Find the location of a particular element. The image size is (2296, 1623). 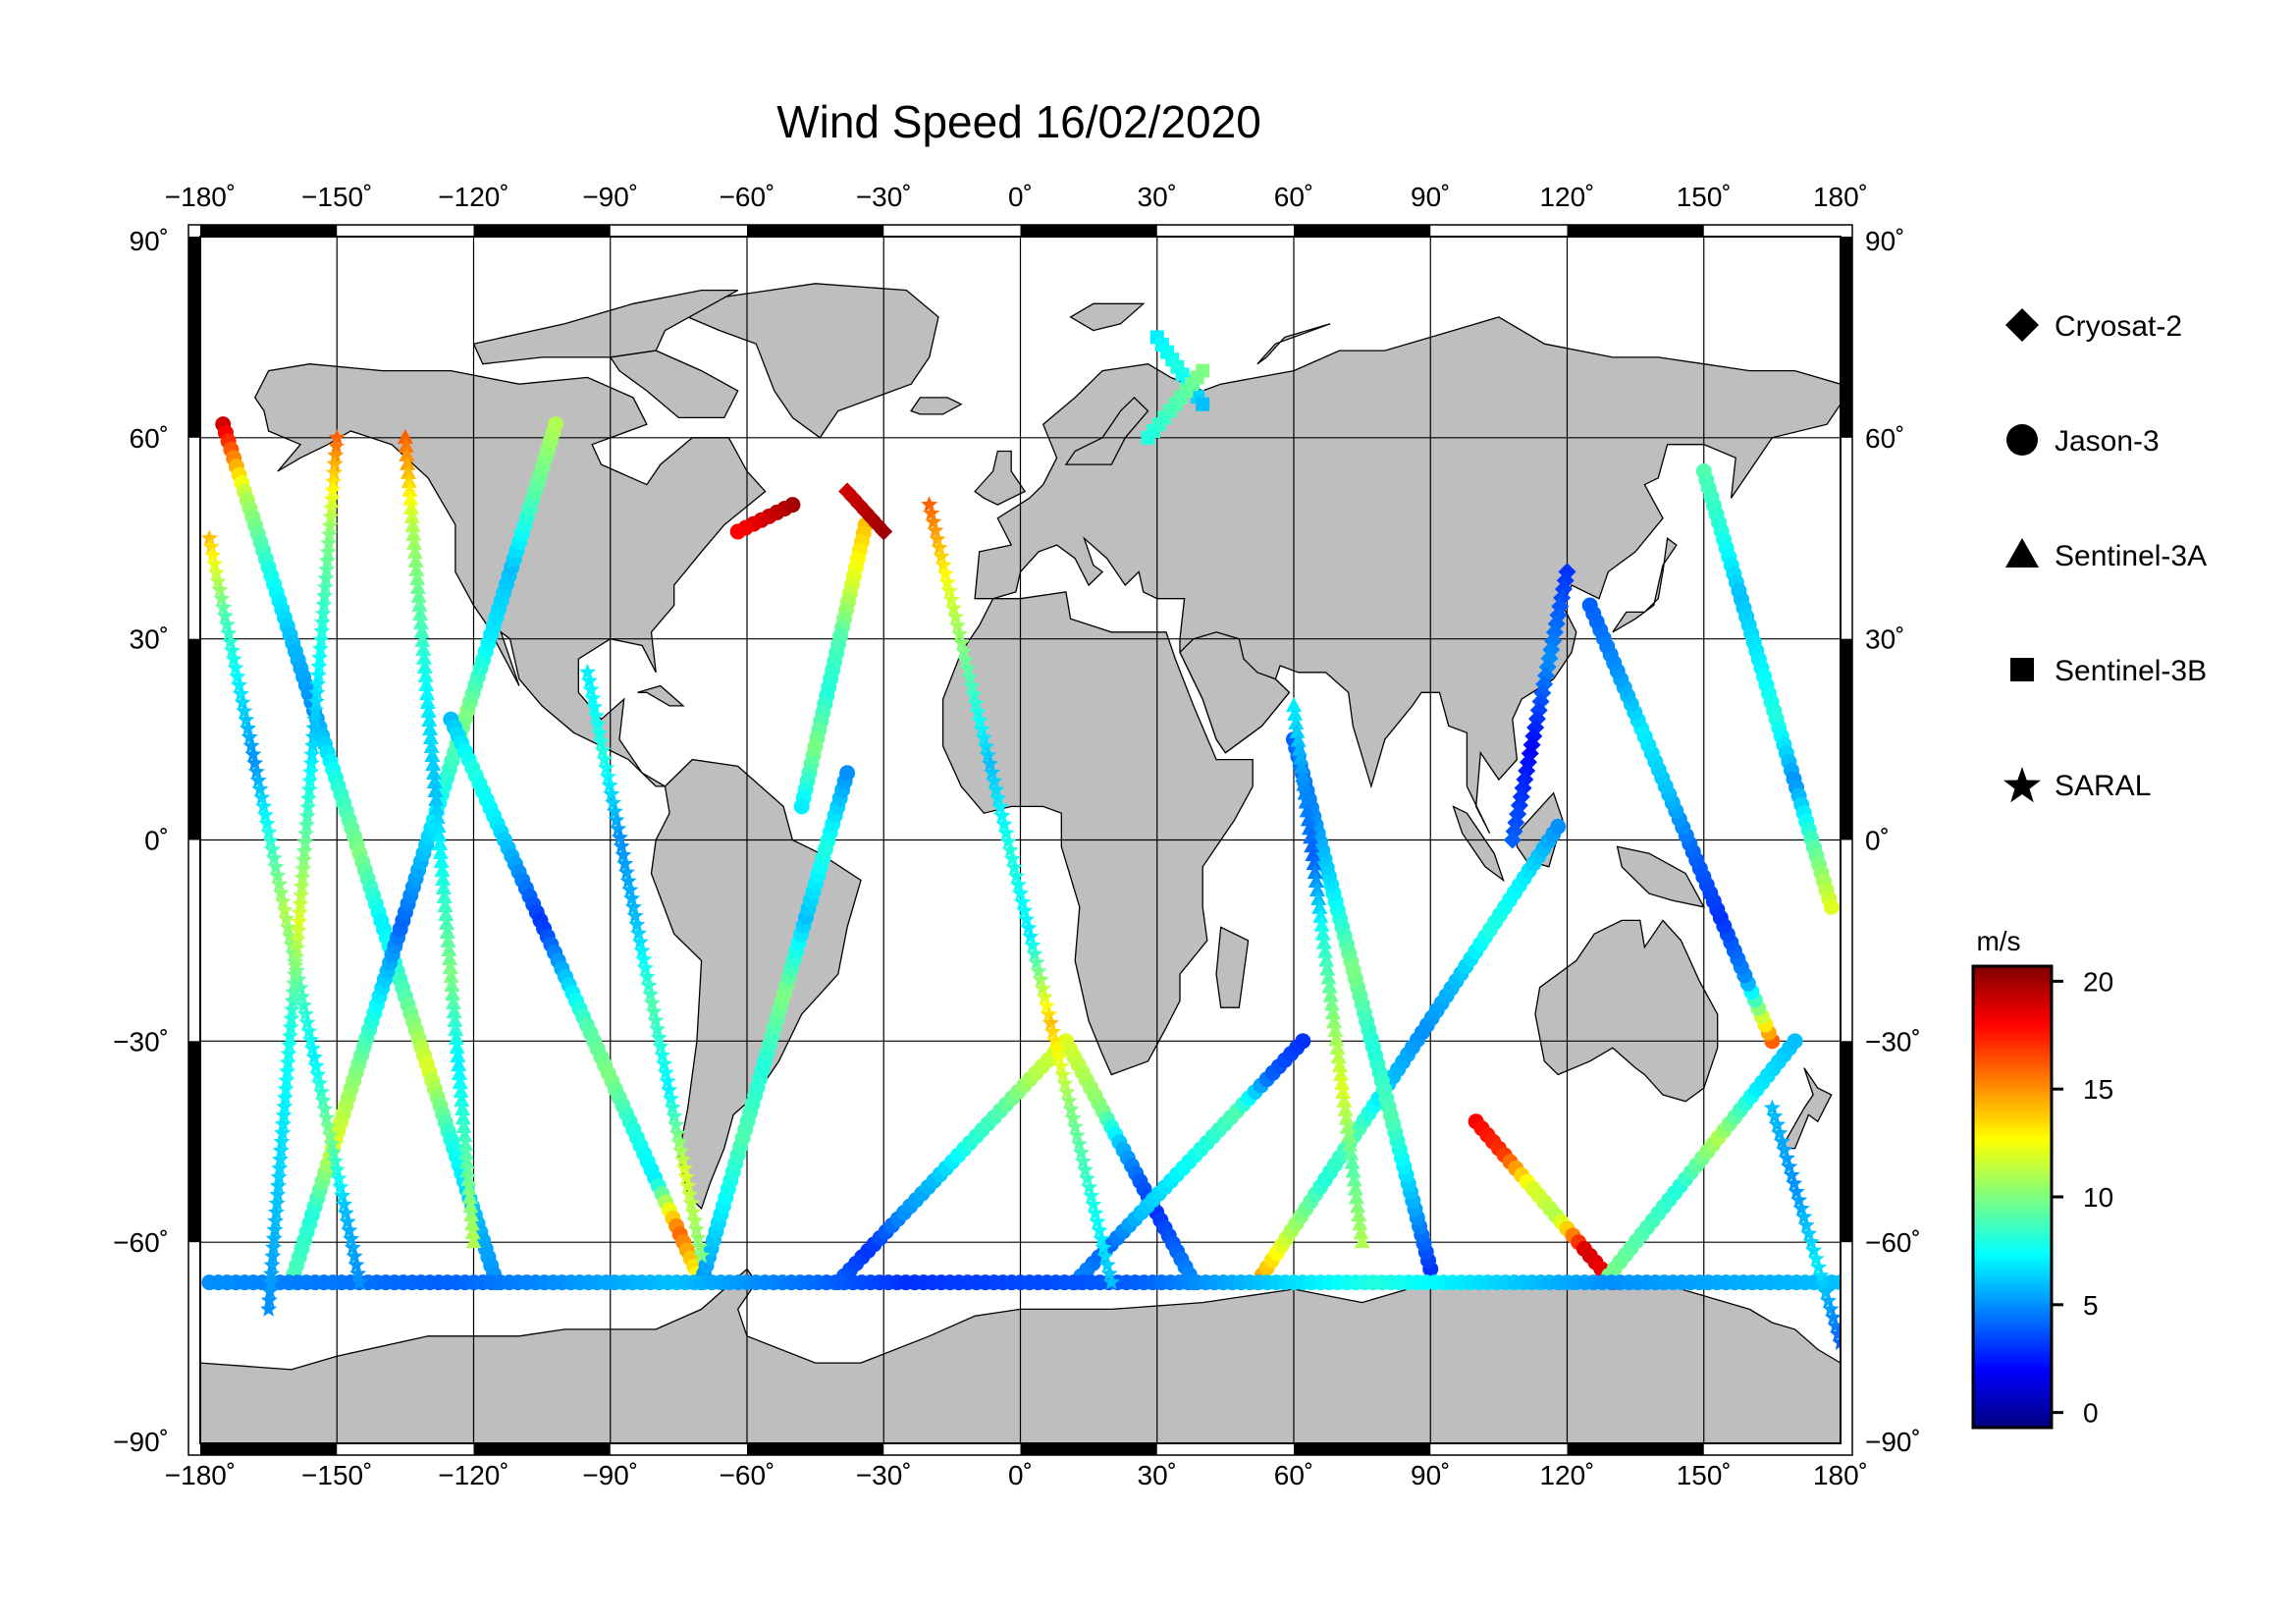

lat-tick-label-left: −60˚ is located at coordinates (141, 1242).